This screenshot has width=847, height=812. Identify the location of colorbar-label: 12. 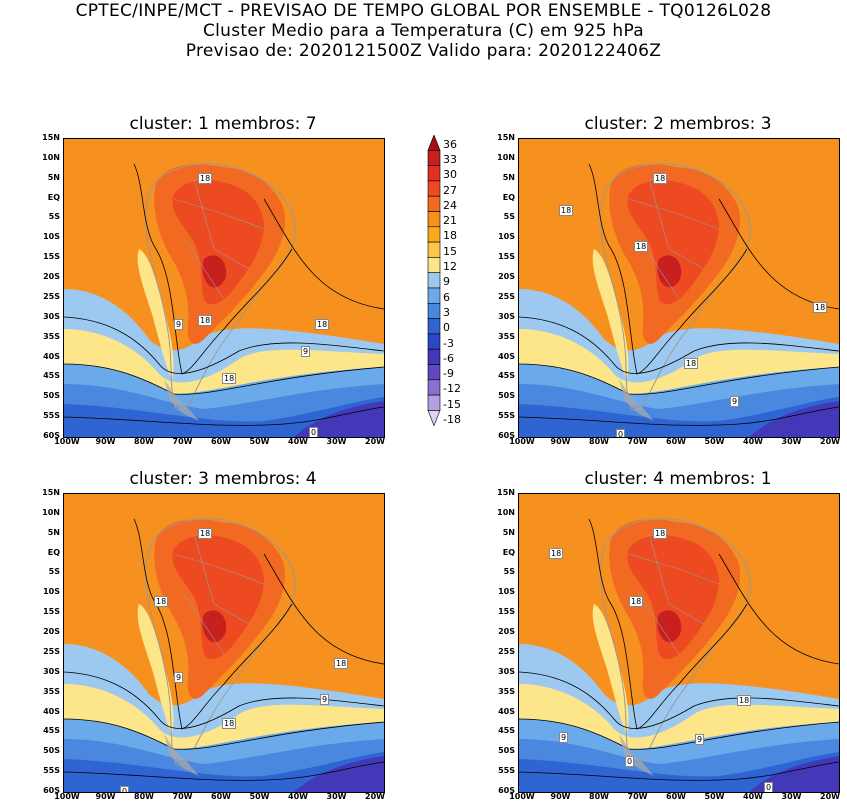
(450, 267).